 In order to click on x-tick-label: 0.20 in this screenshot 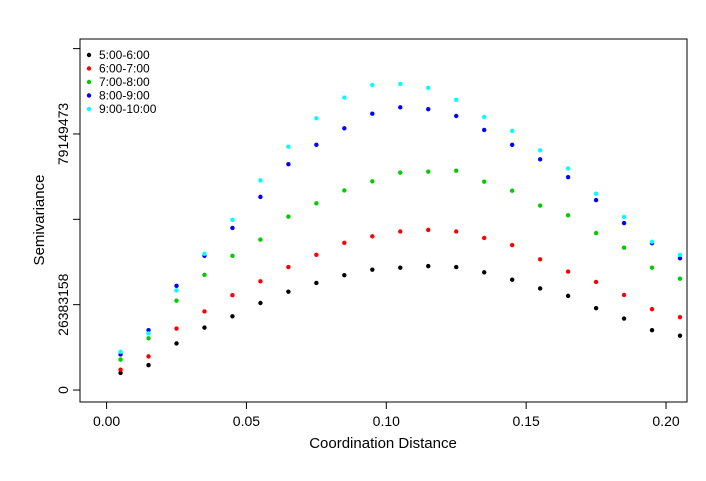, I will do `click(665, 421)`.